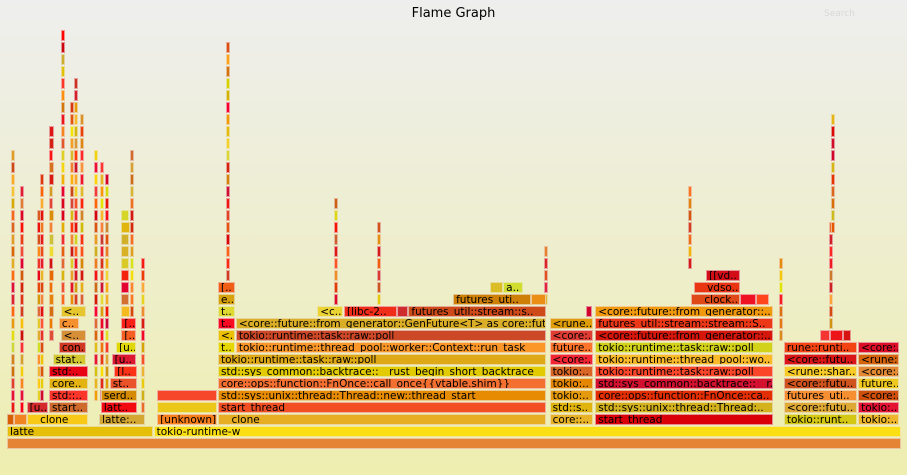  What do you see at coordinates (820, 419) in the screenshot?
I see `stack-frame: tokio::runt..` at bounding box center [820, 419].